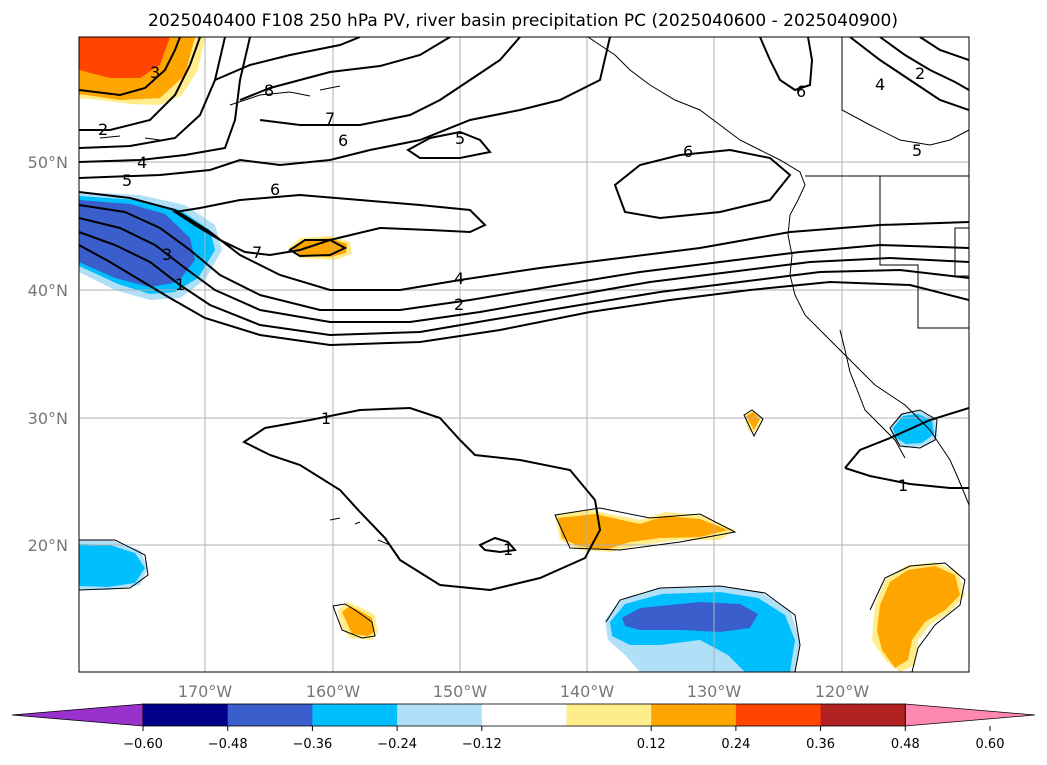 The width and height of the screenshot is (1047, 765). What do you see at coordinates (842, 691) in the screenshot?
I see `lon-label: 120°W` at bounding box center [842, 691].